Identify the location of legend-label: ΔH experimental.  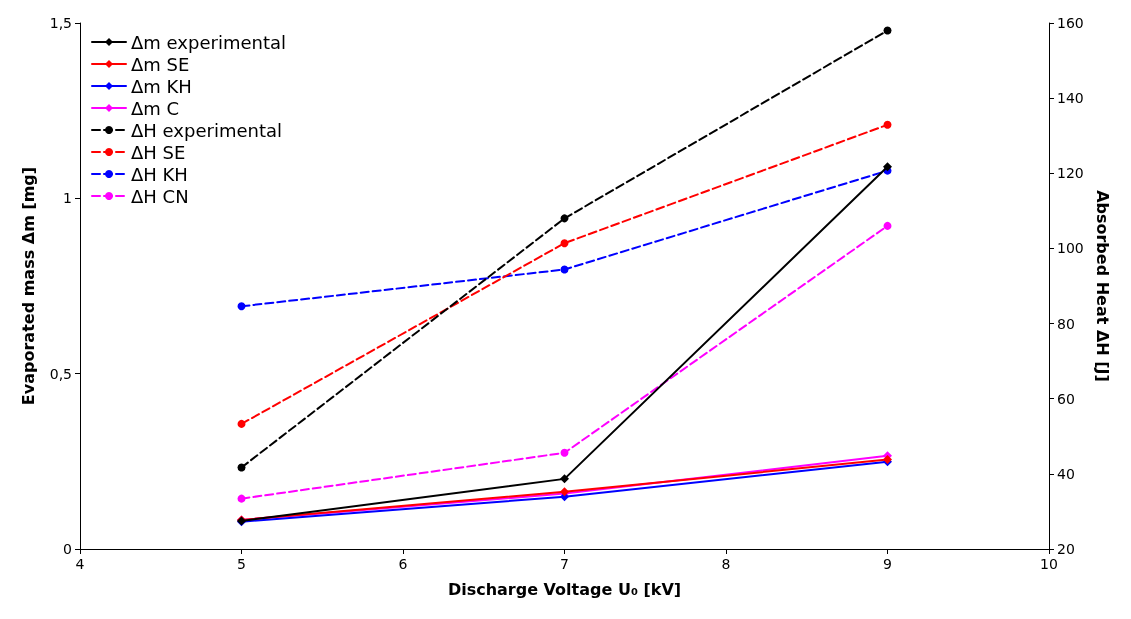
(206, 130).